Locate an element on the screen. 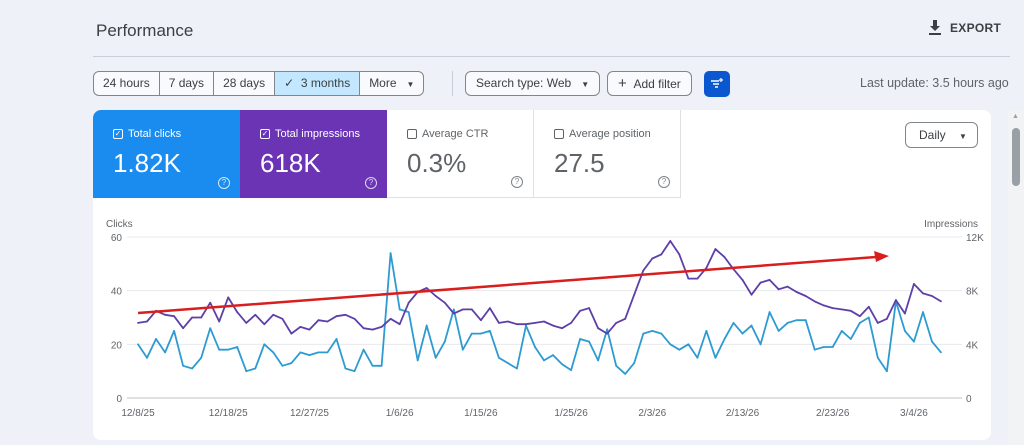 This screenshot has width=1024, height=445. range-28-days: 28 days is located at coordinates (245, 83).